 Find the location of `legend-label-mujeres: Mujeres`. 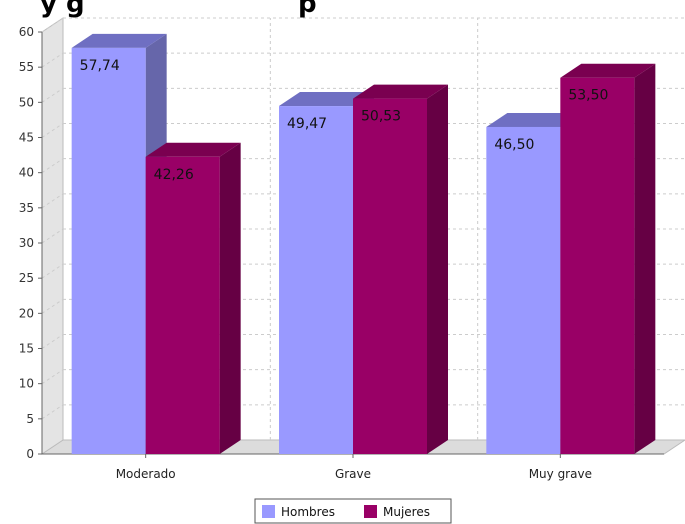

legend-label-mujeres: Mujeres is located at coordinates (406, 512).